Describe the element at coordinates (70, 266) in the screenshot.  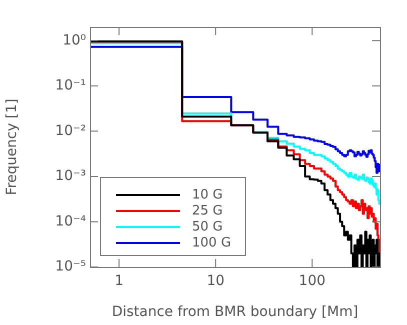
I see `y-tick-label: 10⁻⁵` at that location.